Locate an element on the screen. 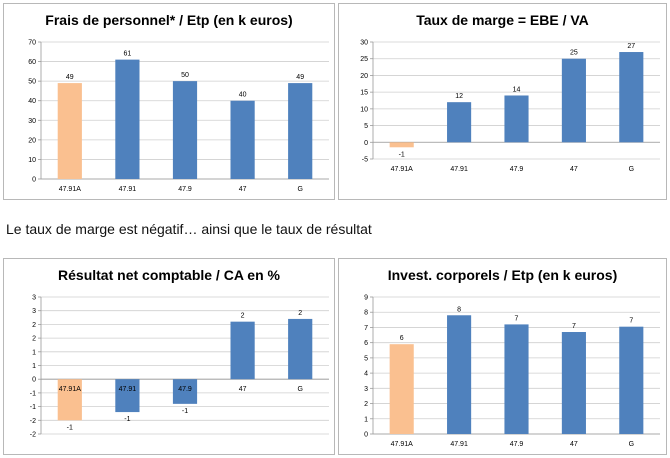 The height and width of the screenshot is (458, 670). chart-title: Invest. corporels / Etp (en k euros) is located at coordinates (503, 275).